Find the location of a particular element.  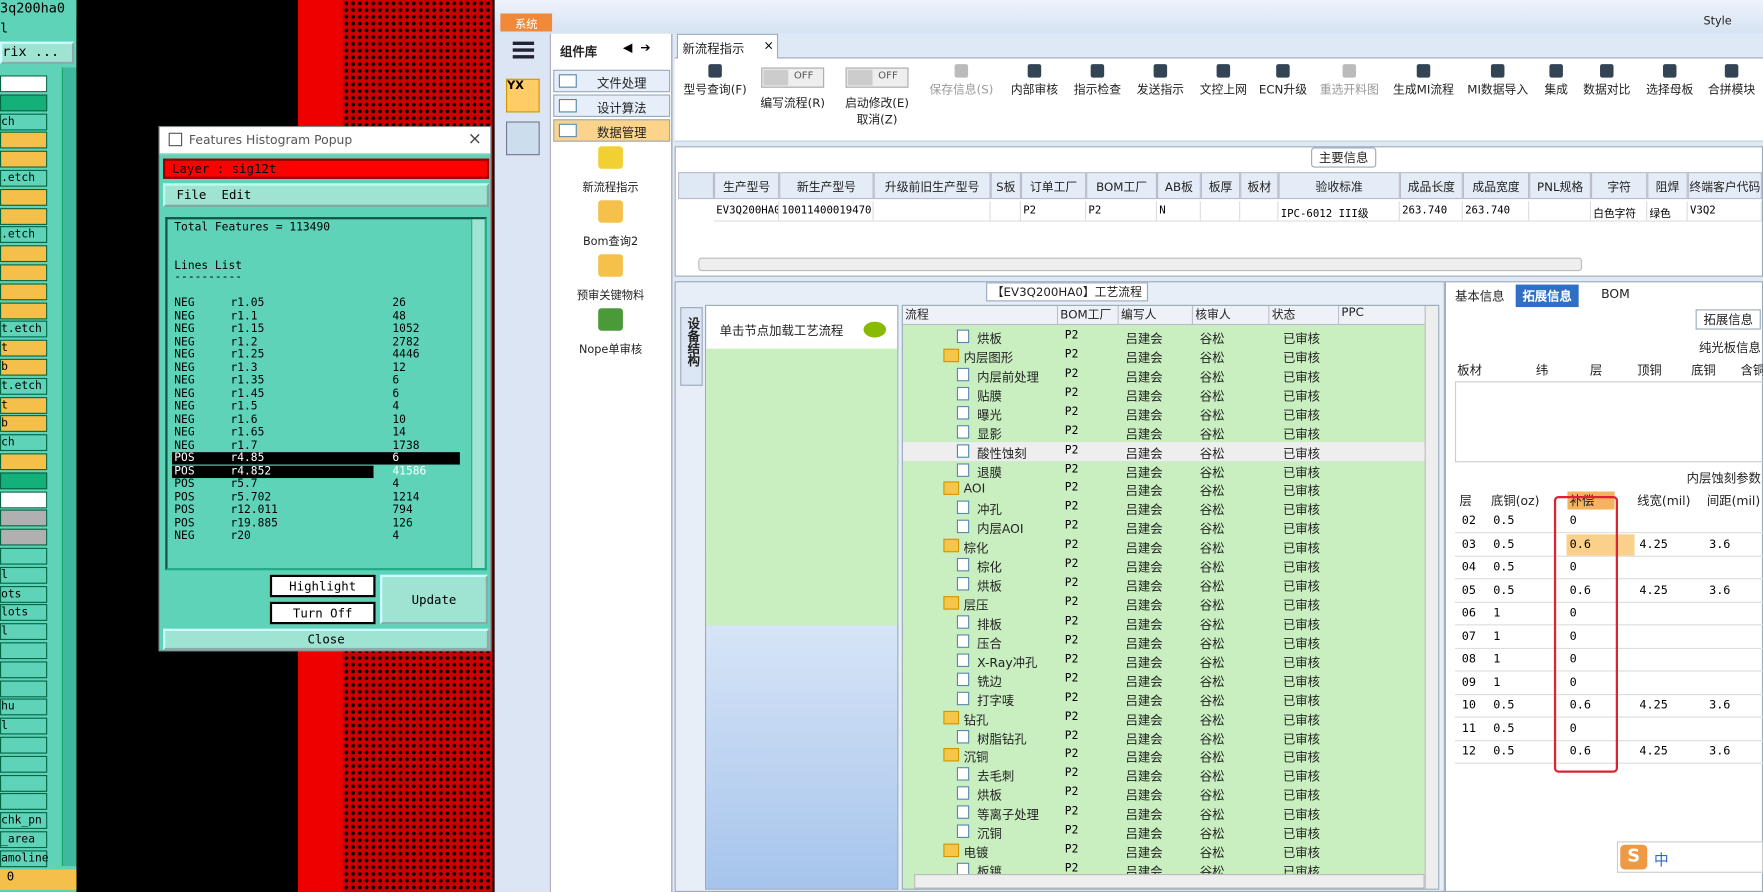

tool-label: 新流程指示 is located at coordinates (610, 188).